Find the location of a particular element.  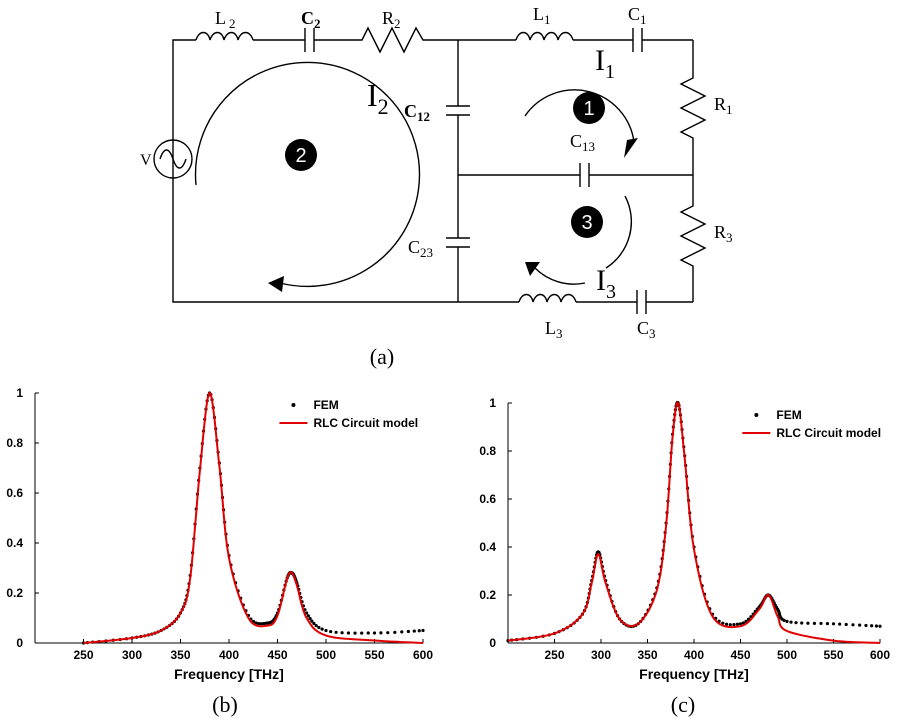

y-tick-label: 0.8 is located at coordinates (14, 443).